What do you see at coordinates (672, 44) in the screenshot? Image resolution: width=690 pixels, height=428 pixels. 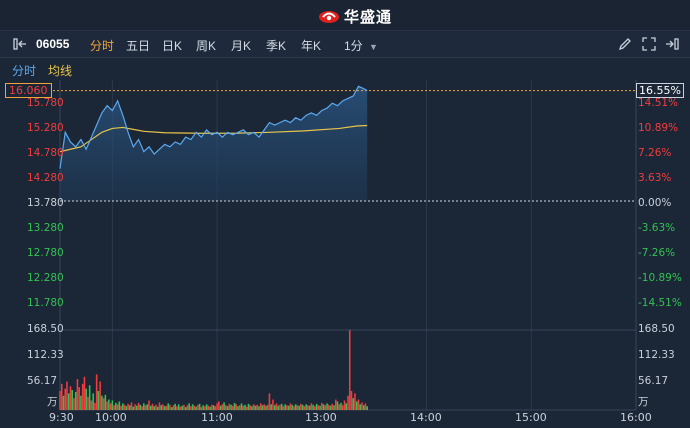 I see `collapse-right-icon` at bounding box center [672, 44].